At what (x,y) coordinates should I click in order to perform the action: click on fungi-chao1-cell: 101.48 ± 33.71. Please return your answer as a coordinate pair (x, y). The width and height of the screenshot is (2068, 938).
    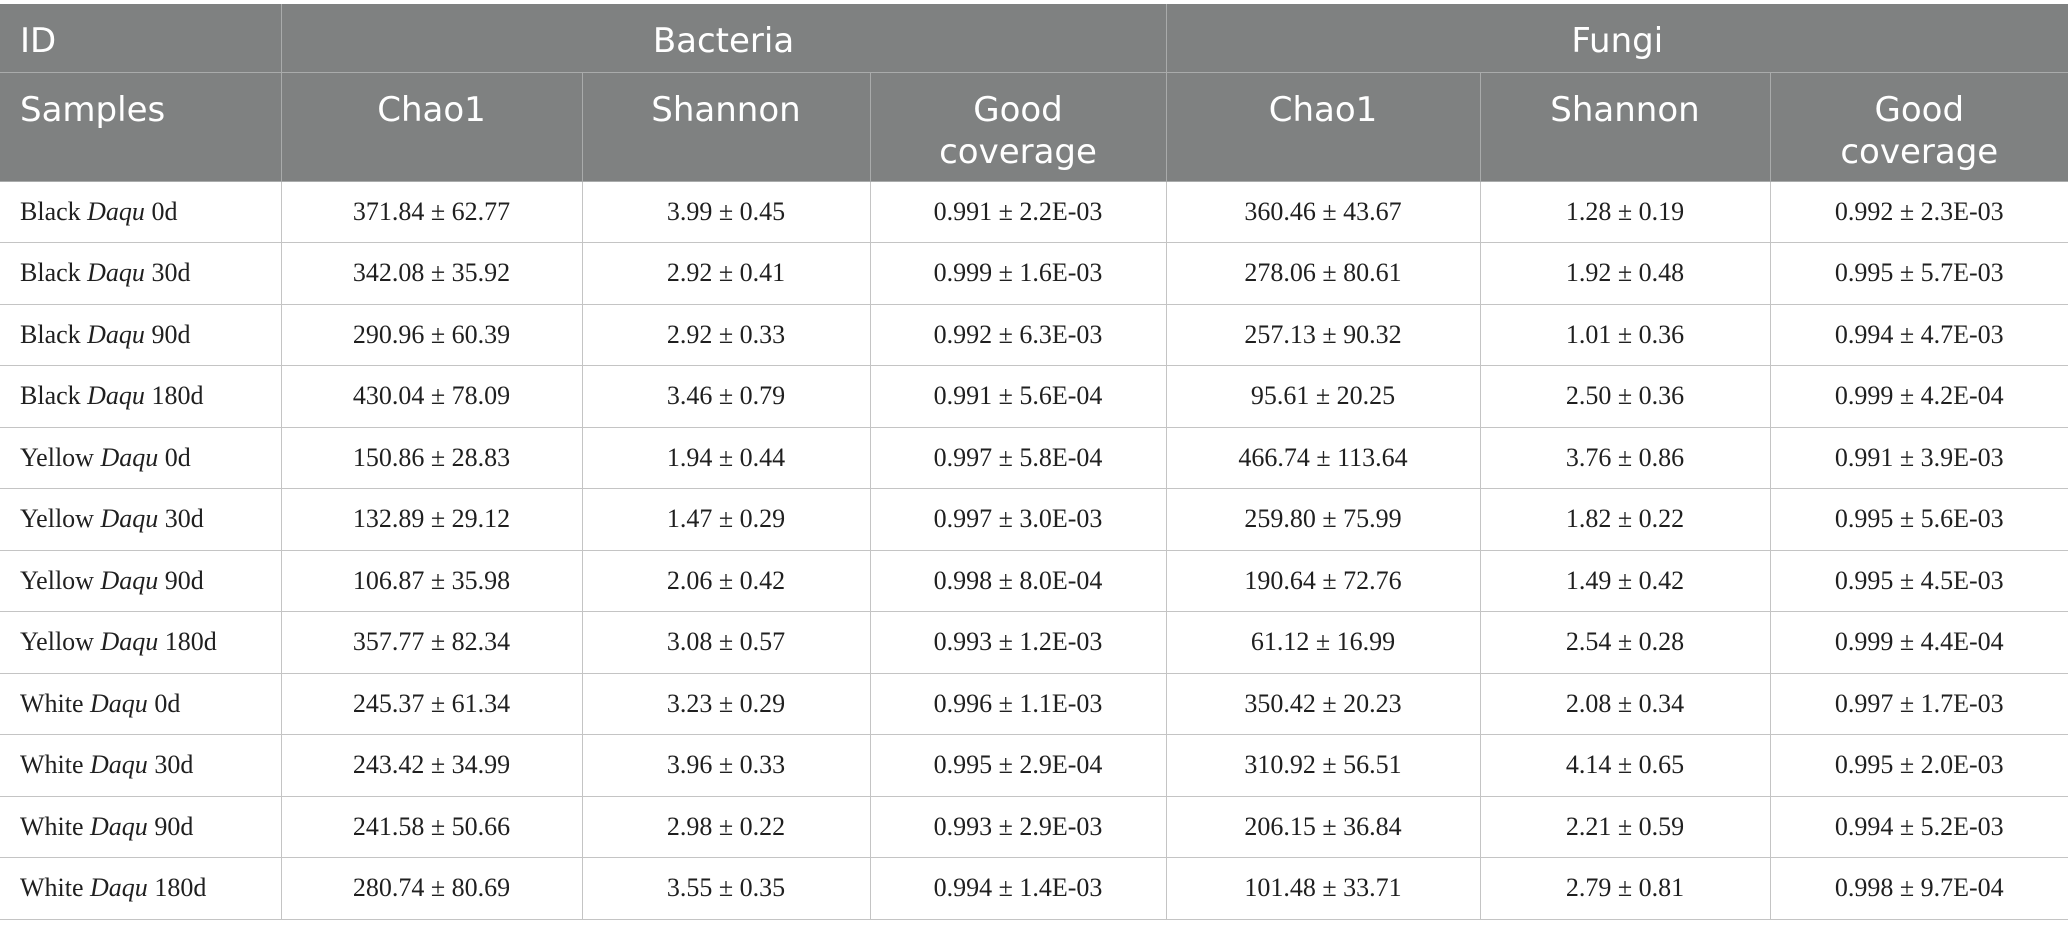
    Looking at the image, I should click on (1323, 888).